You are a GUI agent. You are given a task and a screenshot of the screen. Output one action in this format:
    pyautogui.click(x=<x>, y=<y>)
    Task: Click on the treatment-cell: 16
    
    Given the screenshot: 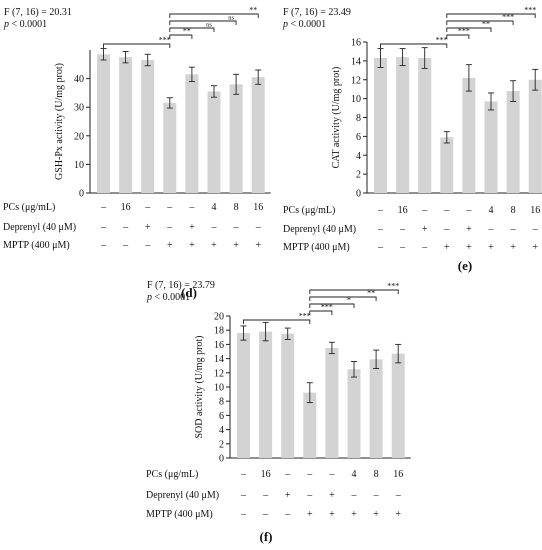 What is the action you would take?
    pyautogui.click(x=535, y=210)
    